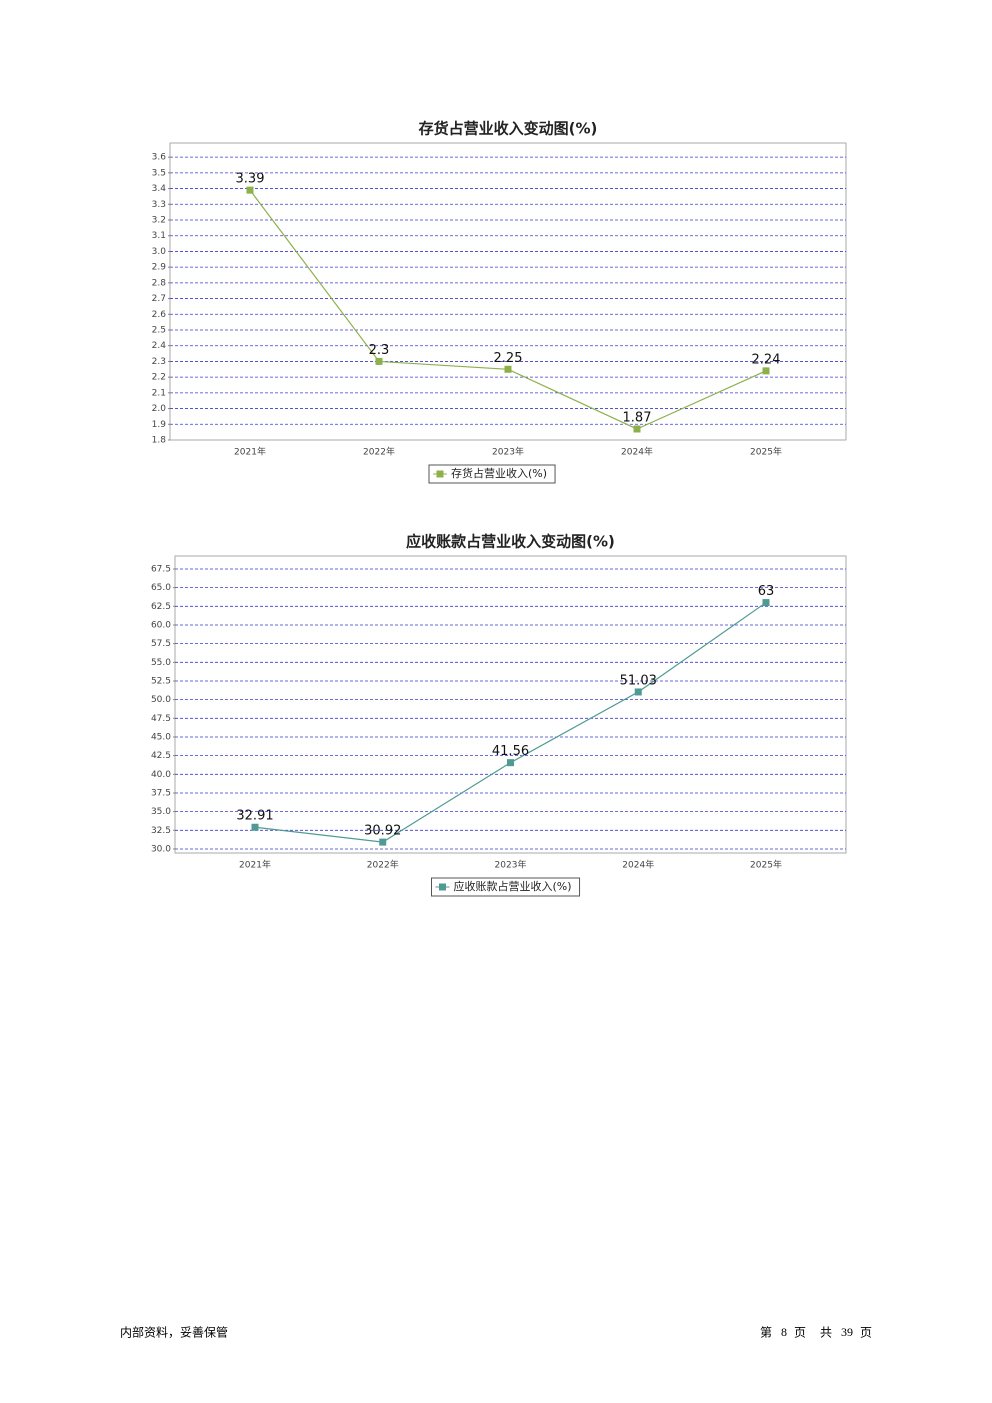 Image resolution: width=992 pixels, height=1403 pixels. Describe the element at coordinates (161, 812) in the screenshot. I see `y-tick-label: 35.0` at that location.